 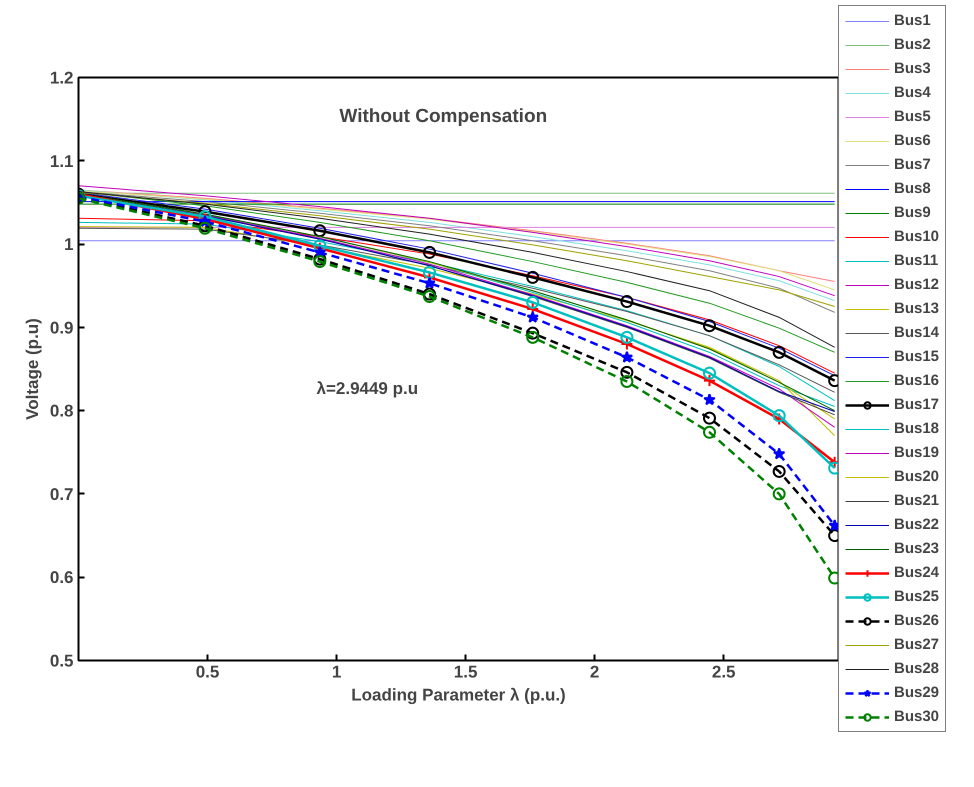 I want to click on y-tick-label: 1.2, so click(x=62, y=78).